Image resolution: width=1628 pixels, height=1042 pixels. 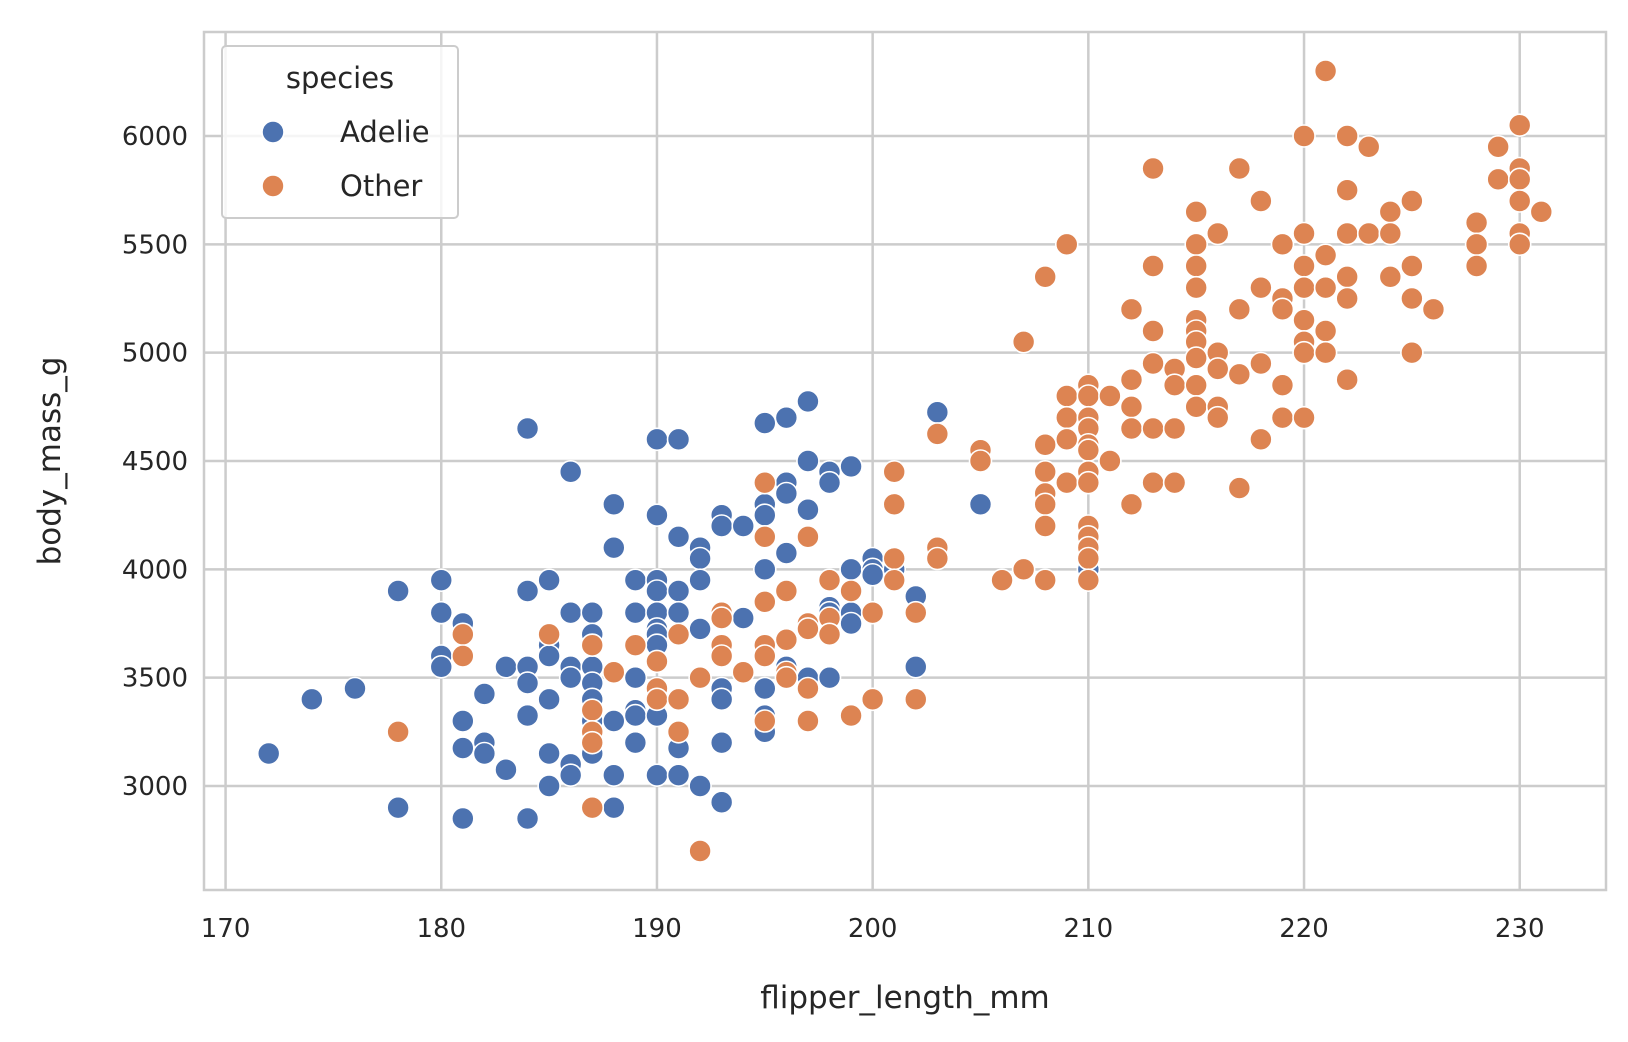 I want to click on y-axis-label: body_mass_g, so click(x=50, y=461).